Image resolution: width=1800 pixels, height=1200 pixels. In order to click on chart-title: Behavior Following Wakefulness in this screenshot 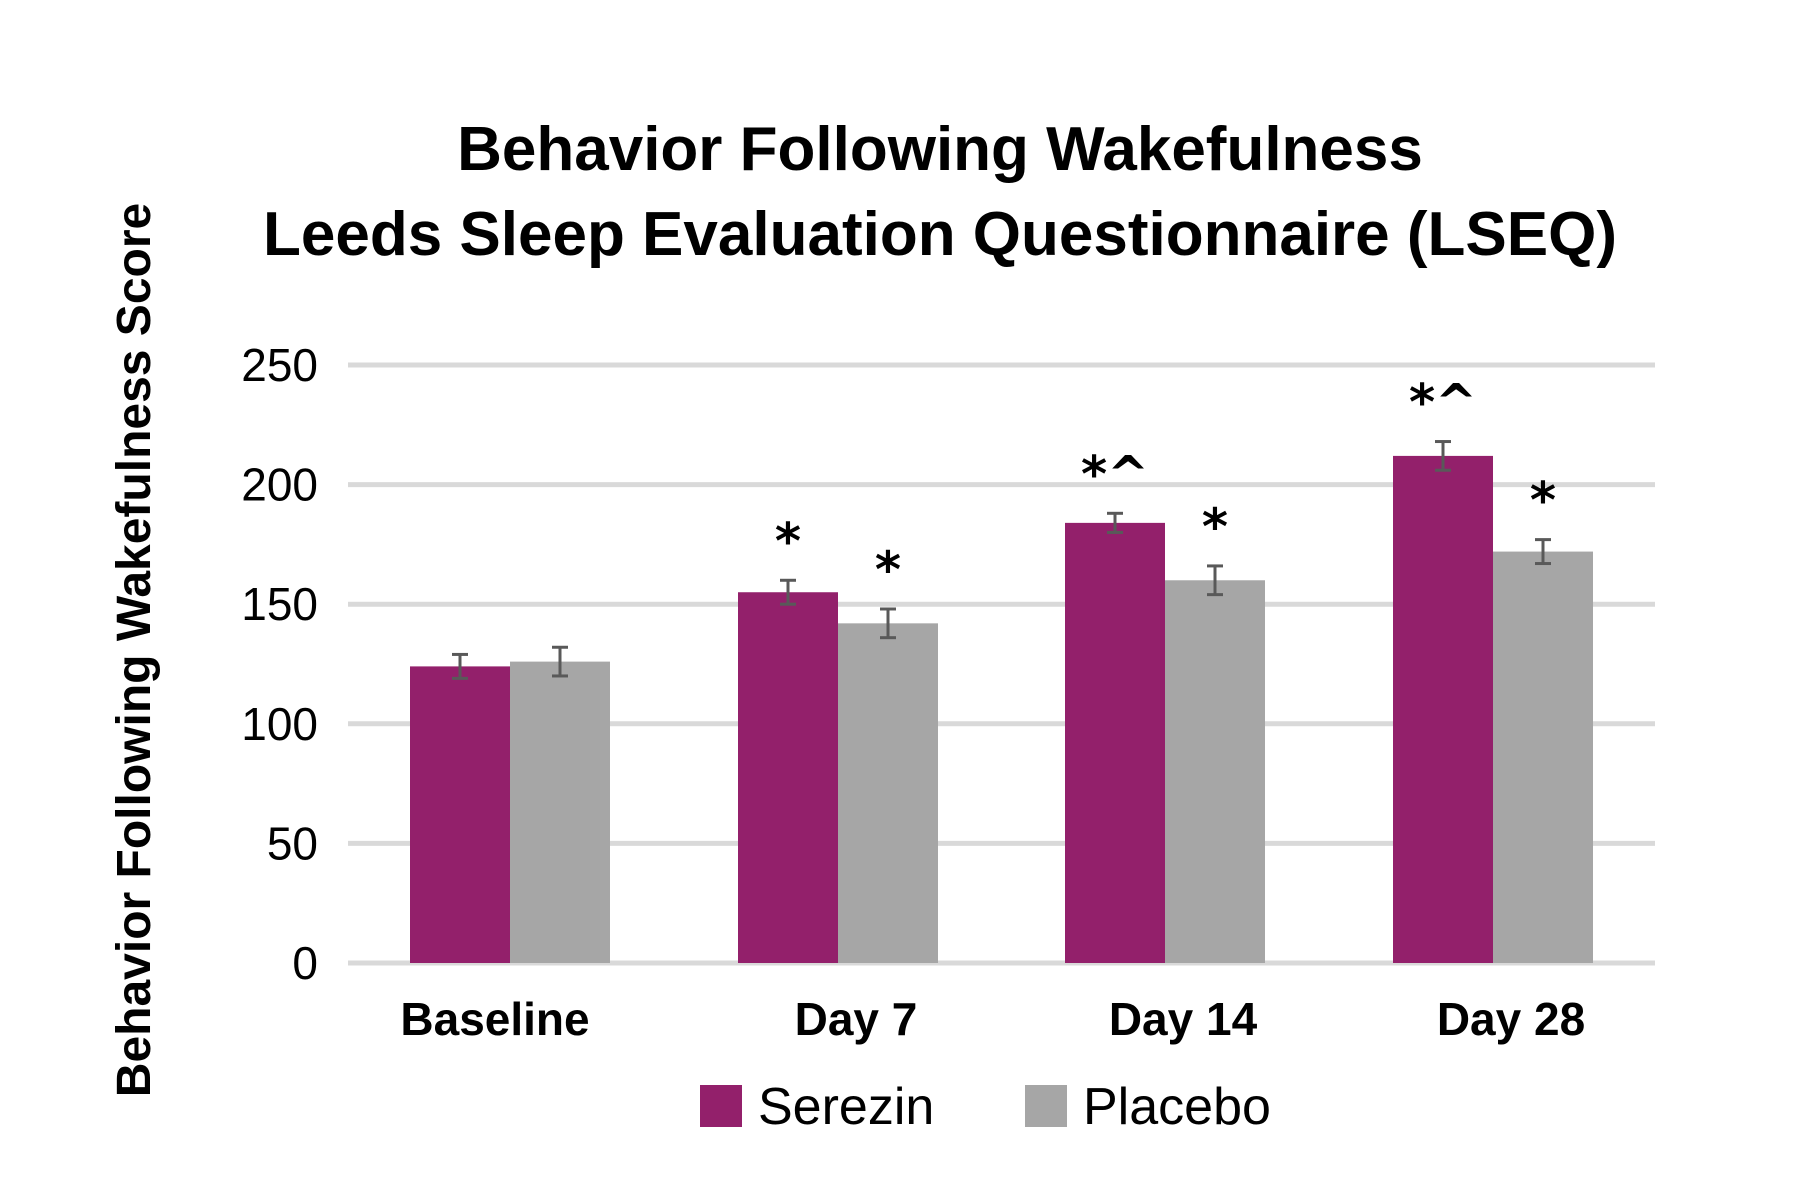, I will do `click(940, 149)`.